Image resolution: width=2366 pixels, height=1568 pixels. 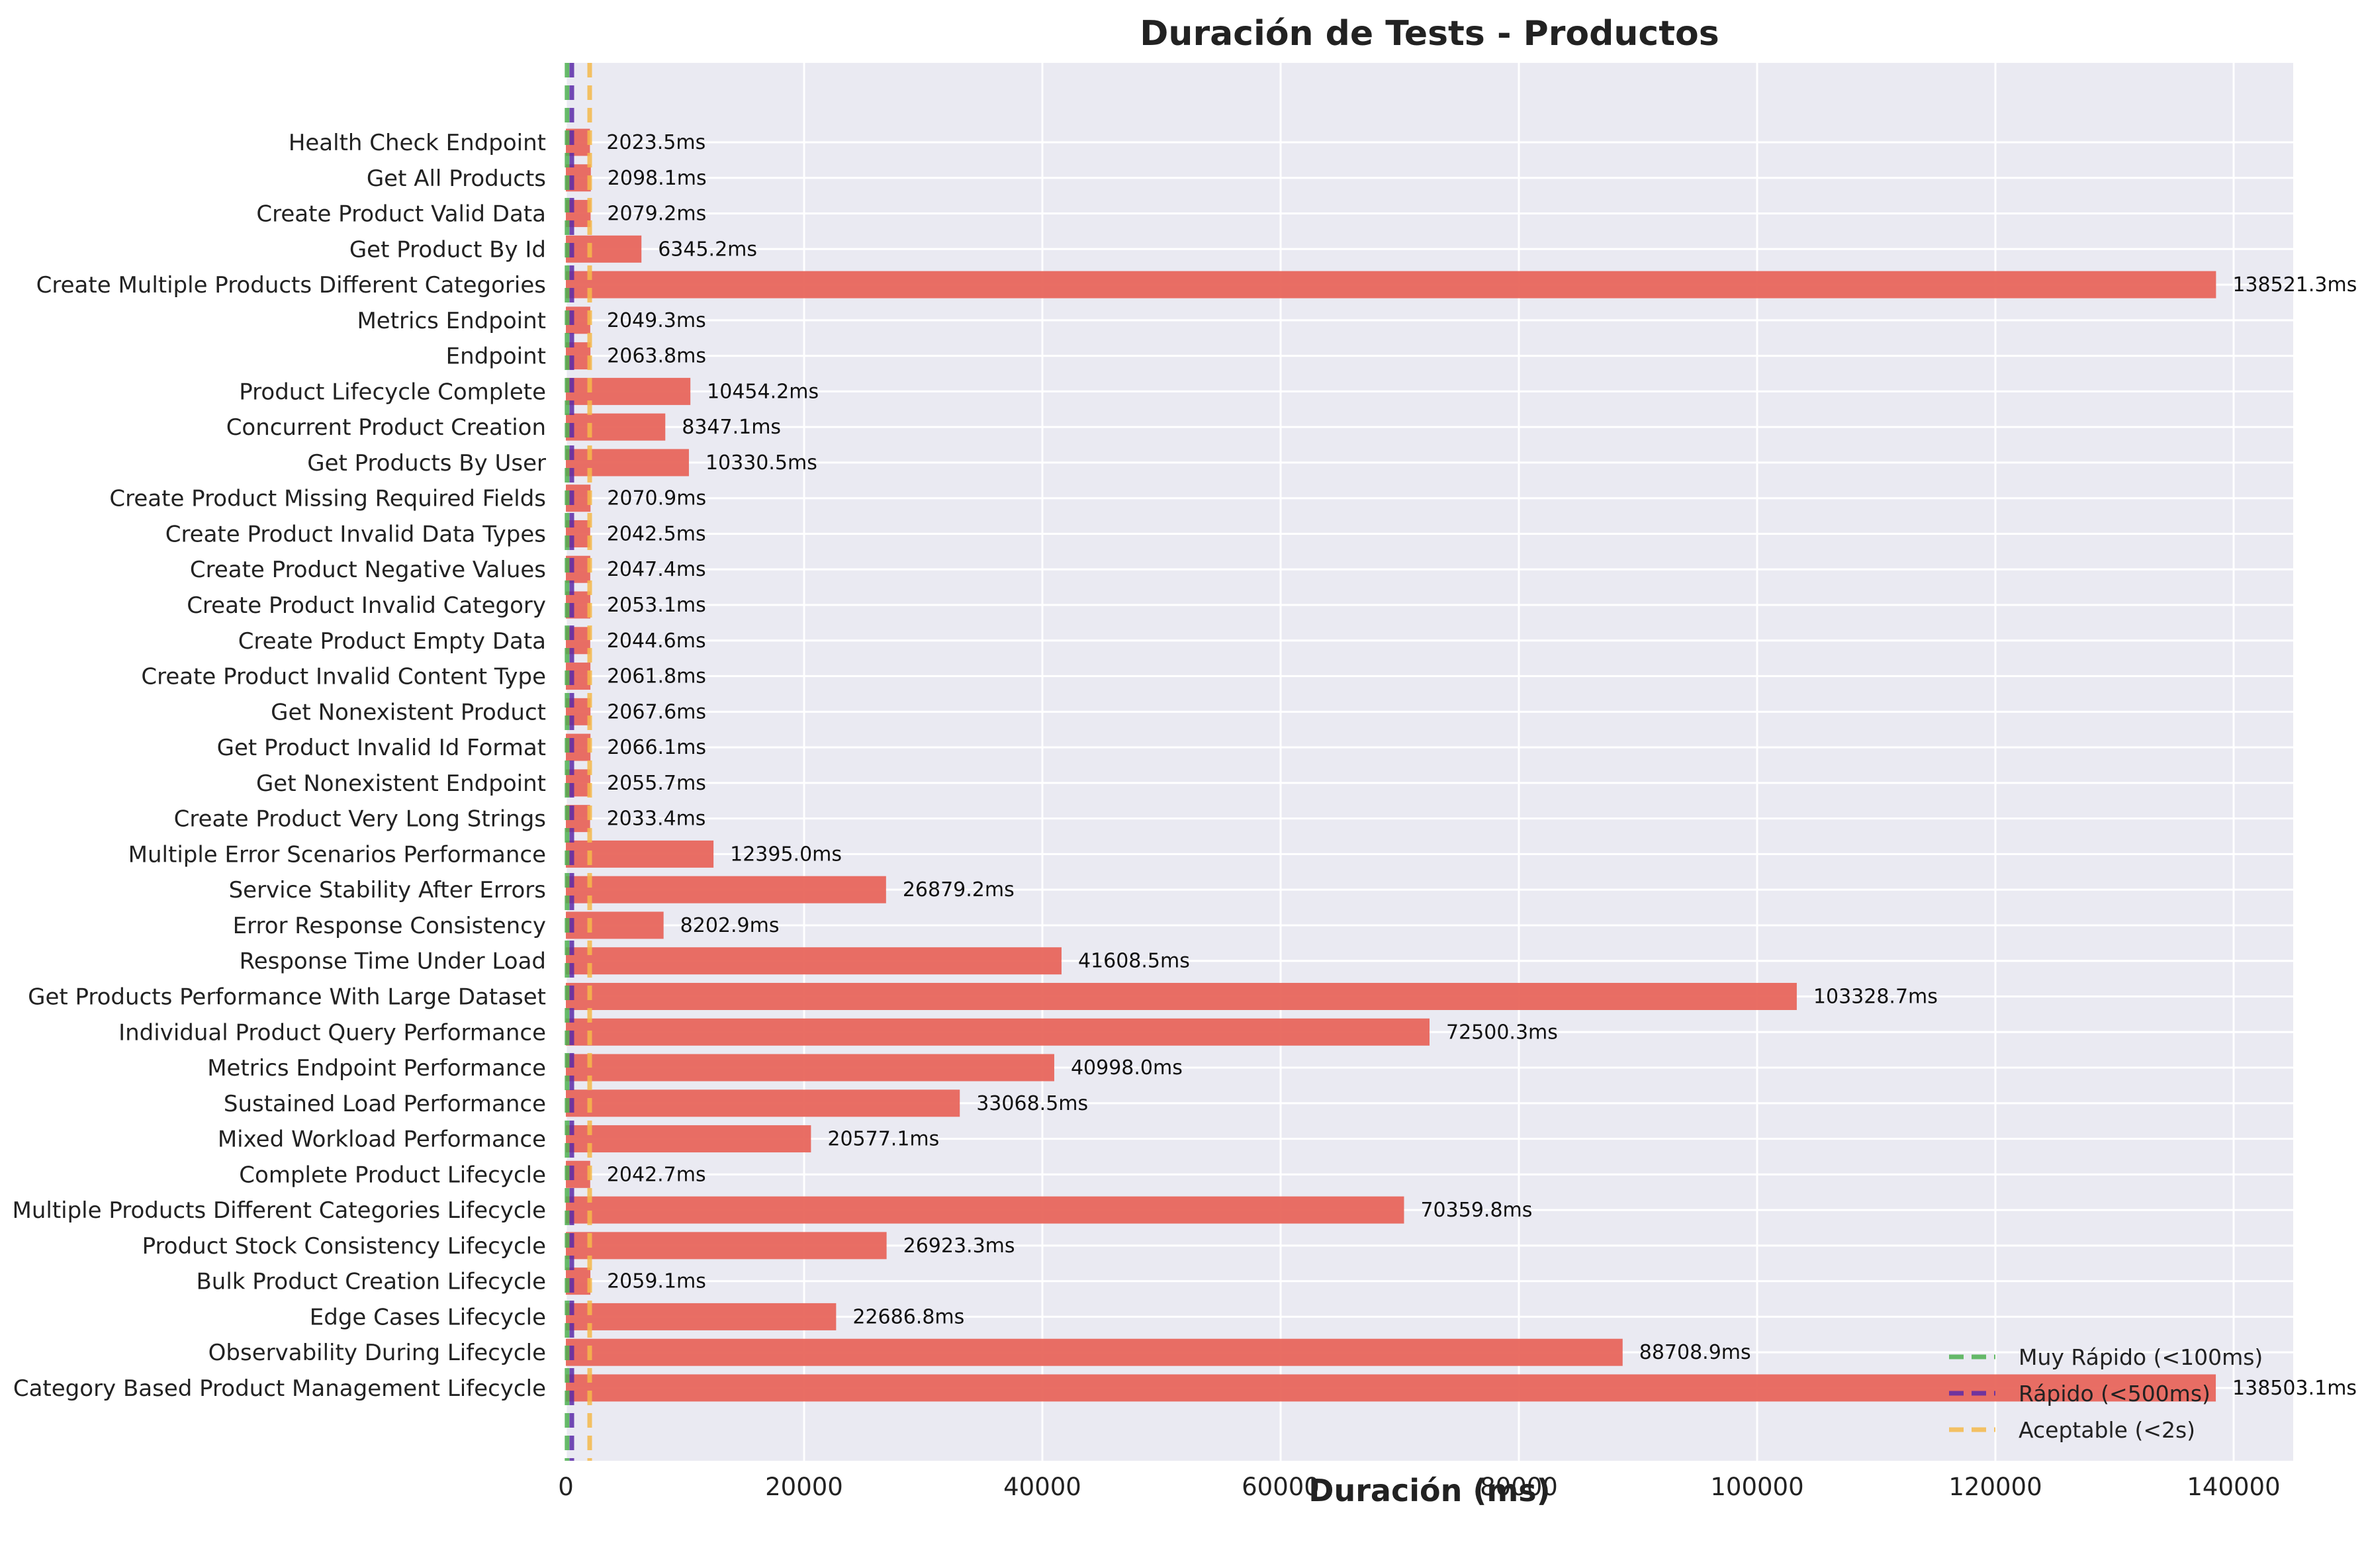 What do you see at coordinates (392, 392) in the screenshot?
I see `category-label: Product Lifecycle Complete` at bounding box center [392, 392].